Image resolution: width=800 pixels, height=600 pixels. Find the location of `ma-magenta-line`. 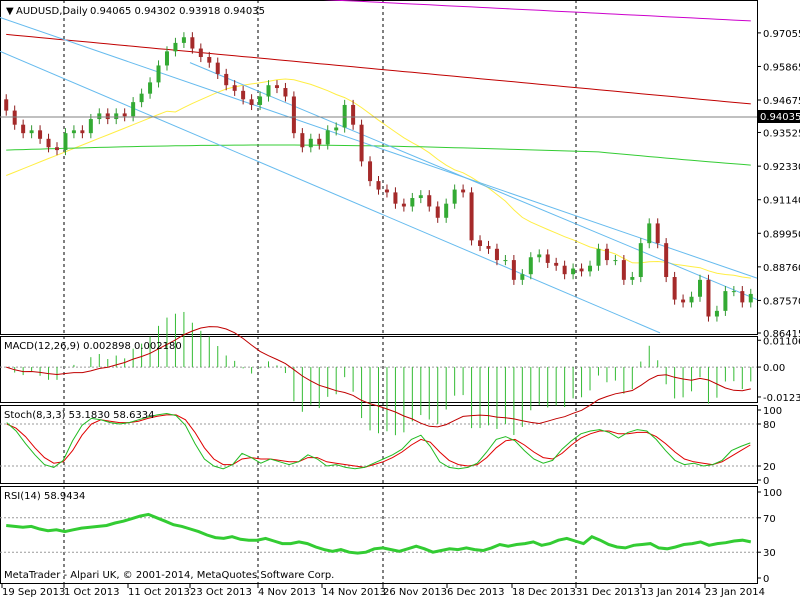

ma-magenta-line is located at coordinates (537, 11).